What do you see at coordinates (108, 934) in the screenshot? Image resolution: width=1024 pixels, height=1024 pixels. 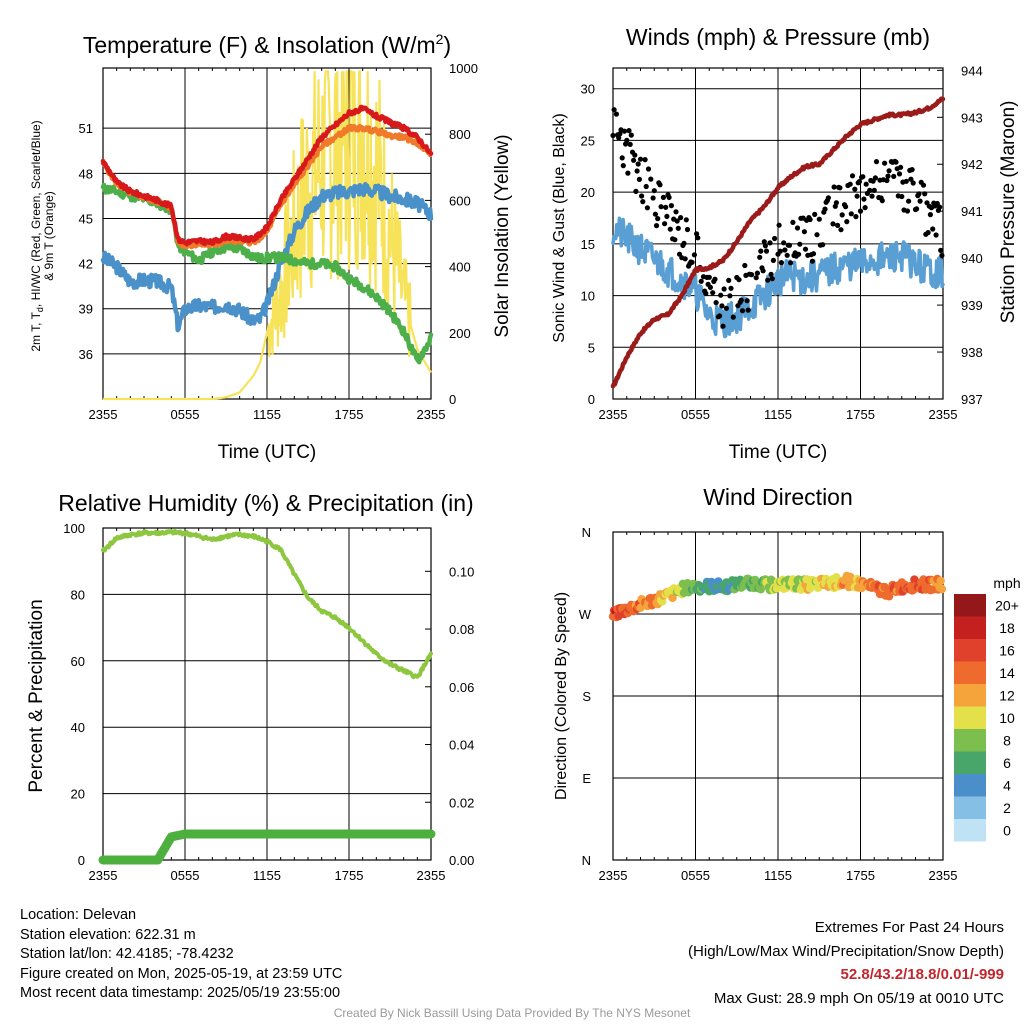 I see `station-elevation: Station elevation: 622.31 m` at bounding box center [108, 934].